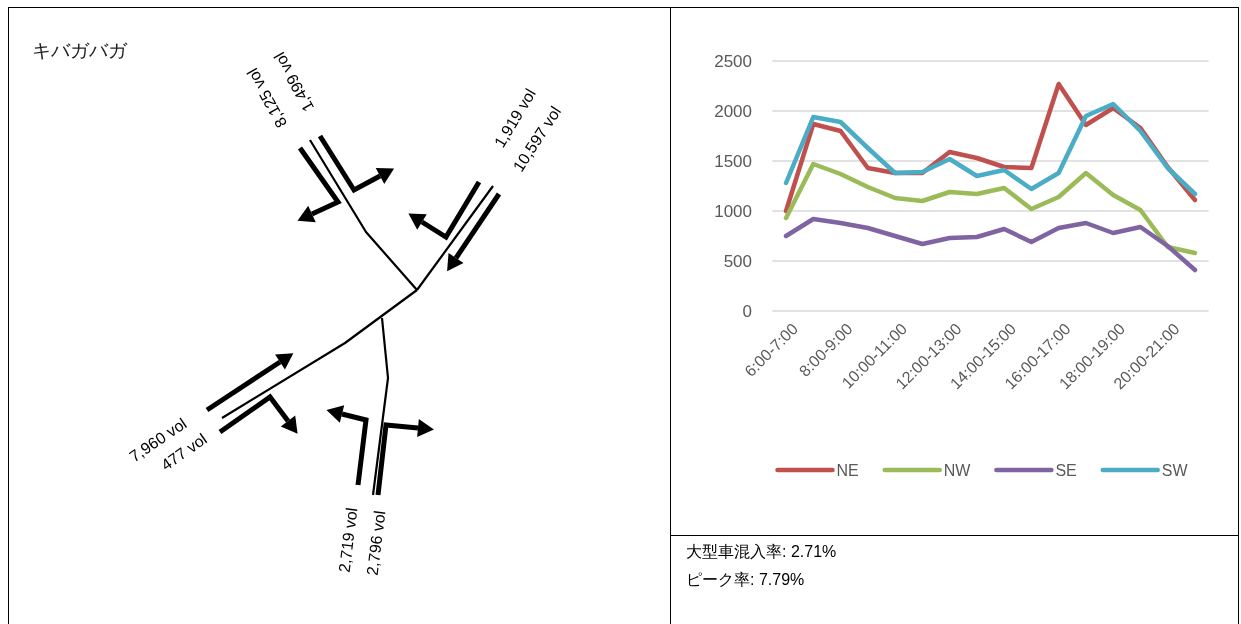 The width and height of the screenshot is (1241, 624). I want to click on legend-label: NE, so click(847, 470).